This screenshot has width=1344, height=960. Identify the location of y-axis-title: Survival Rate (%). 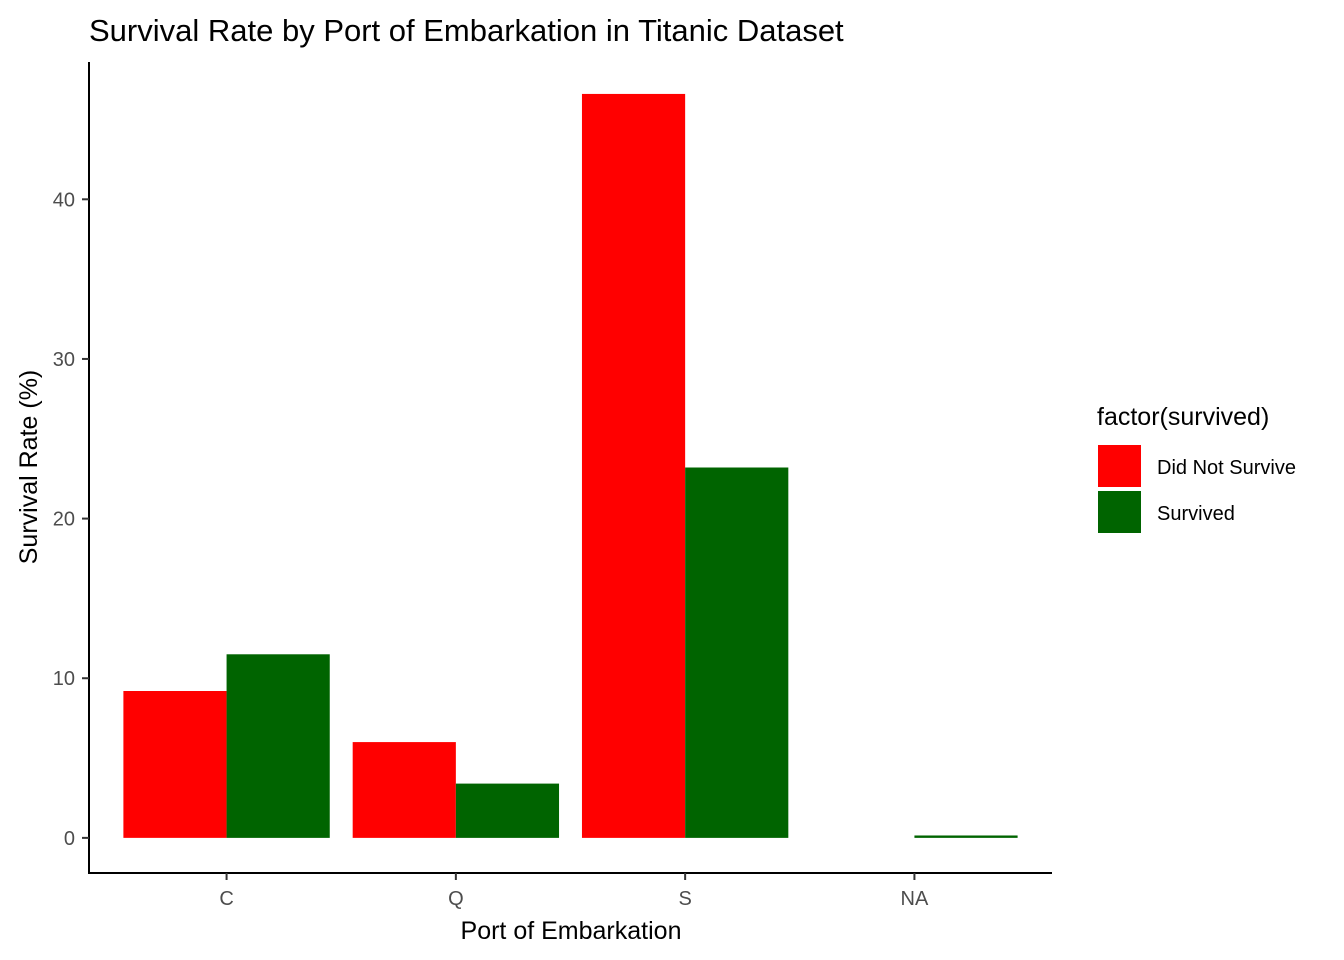
(29, 467).